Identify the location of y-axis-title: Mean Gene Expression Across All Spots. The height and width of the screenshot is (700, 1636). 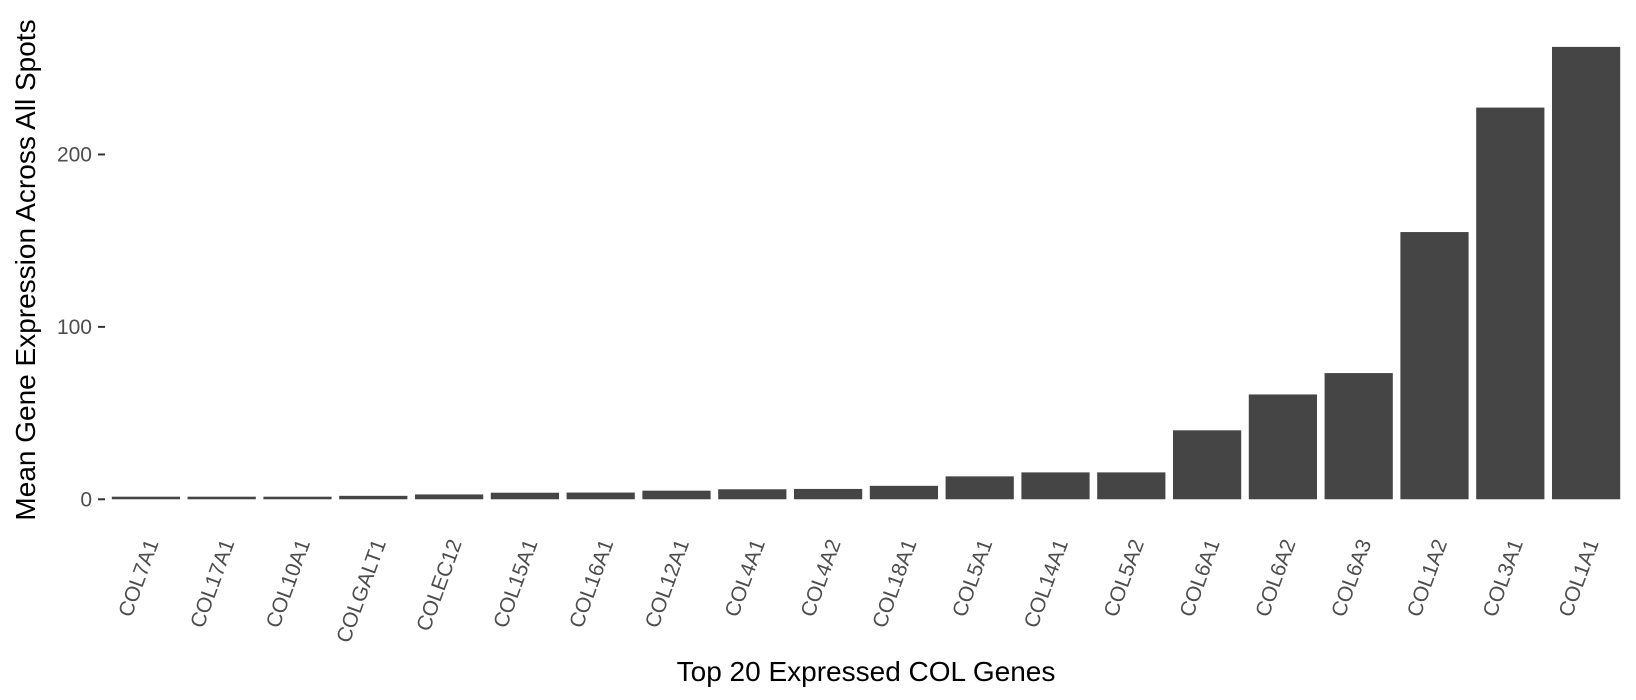
(25, 269).